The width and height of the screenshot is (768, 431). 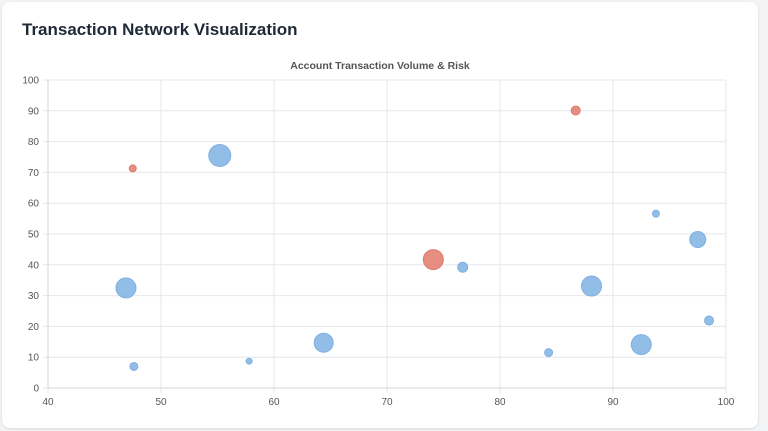 I want to click on y-tick-label: 70, so click(x=34, y=173).